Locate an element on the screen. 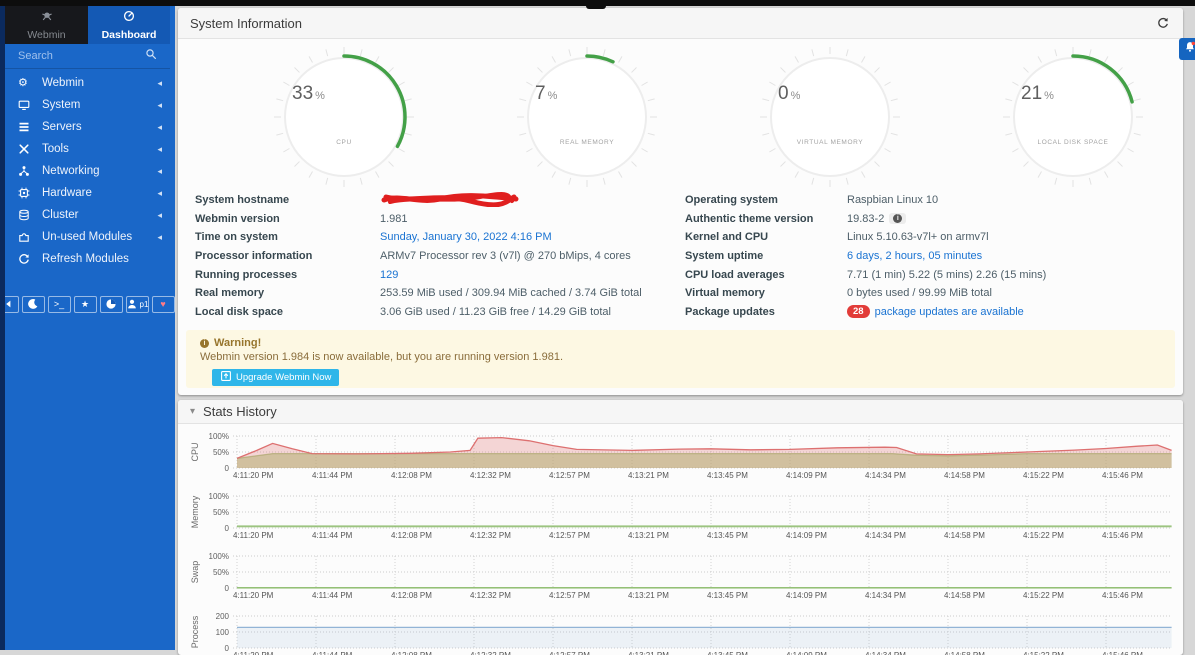  chart-ylabel-swap: Swap is located at coordinates (195, 572).